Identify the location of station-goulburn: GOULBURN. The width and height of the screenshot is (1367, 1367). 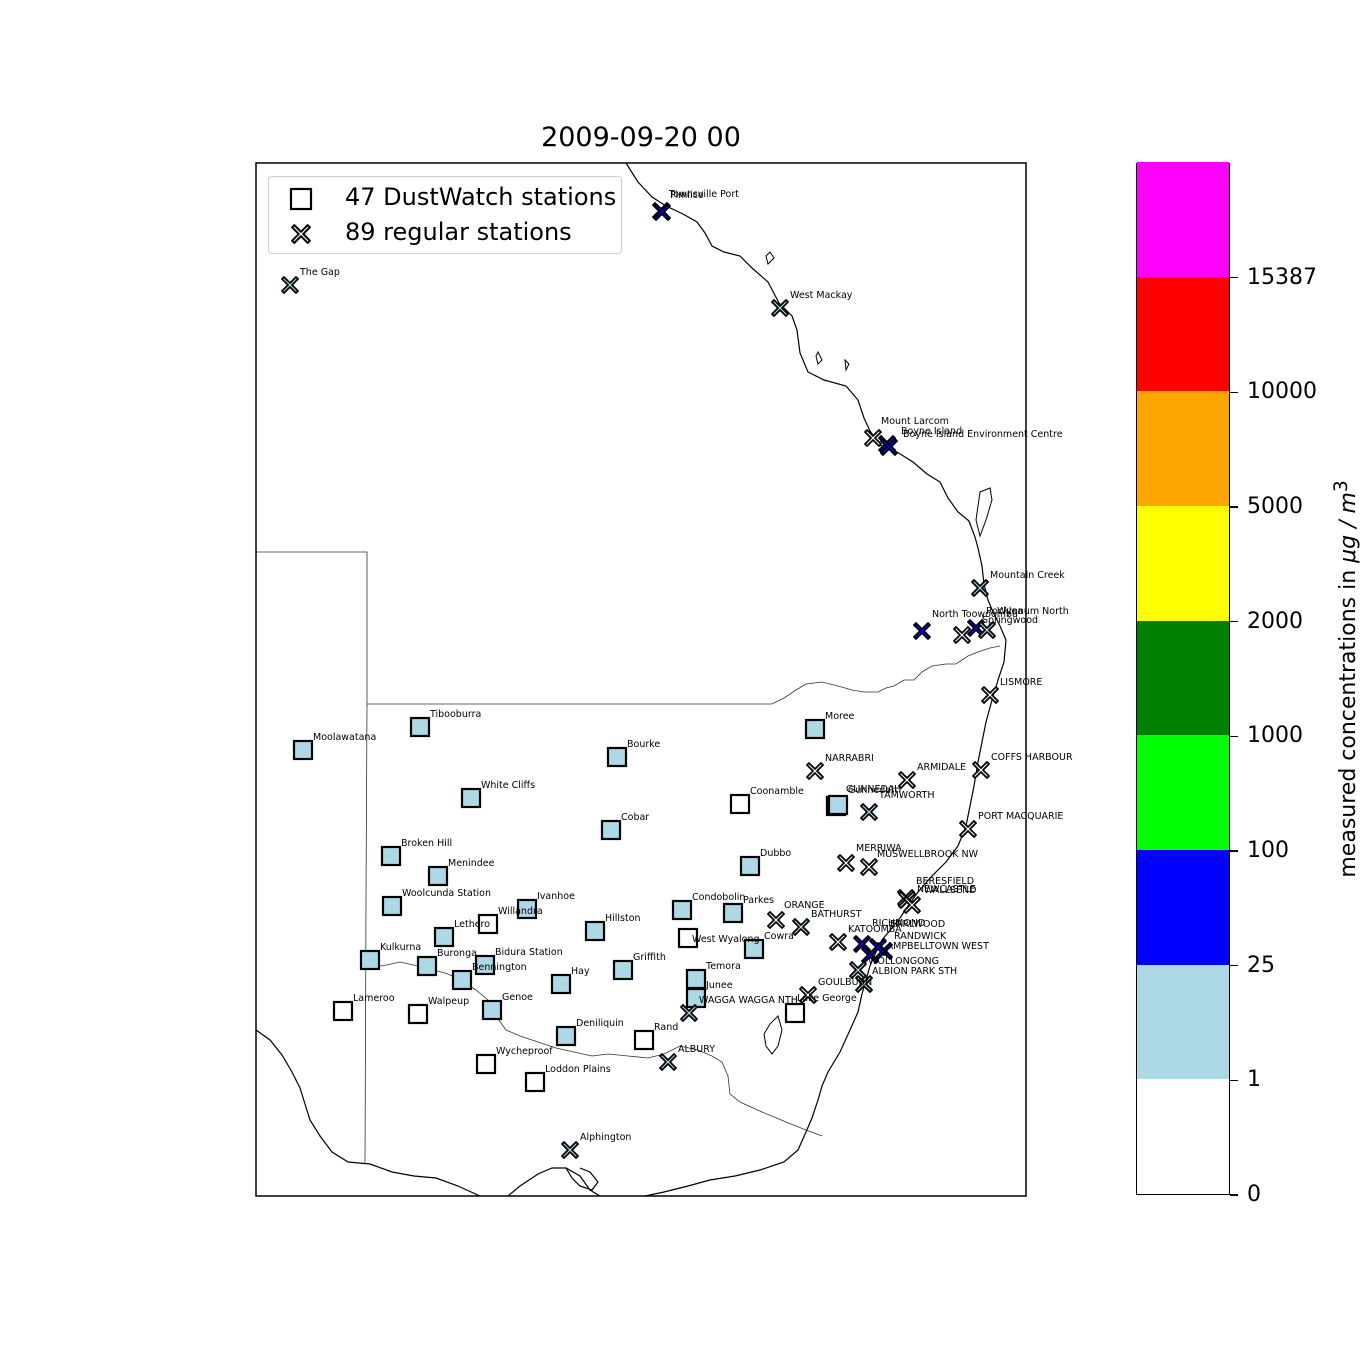
(835, 990).